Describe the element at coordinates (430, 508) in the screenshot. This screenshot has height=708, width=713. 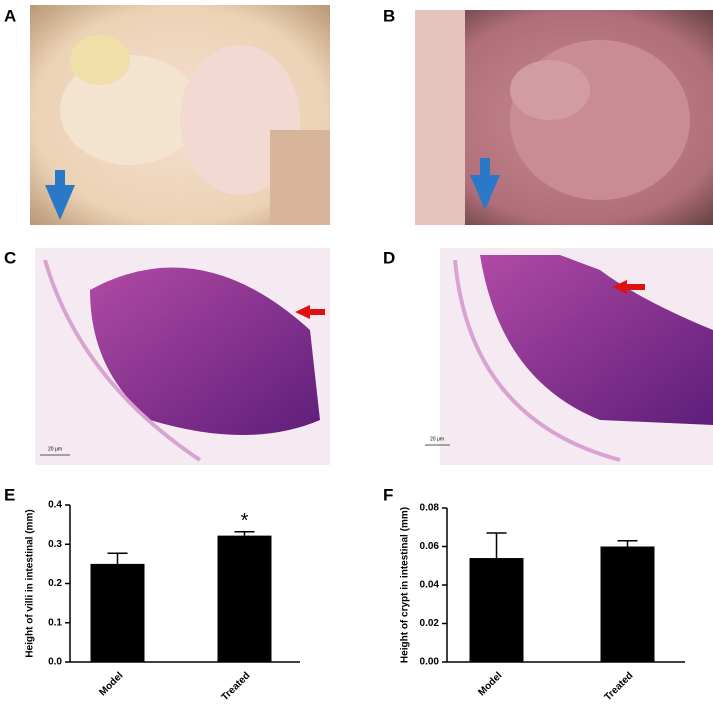
I see `y-tick-label: 0.08` at that location.